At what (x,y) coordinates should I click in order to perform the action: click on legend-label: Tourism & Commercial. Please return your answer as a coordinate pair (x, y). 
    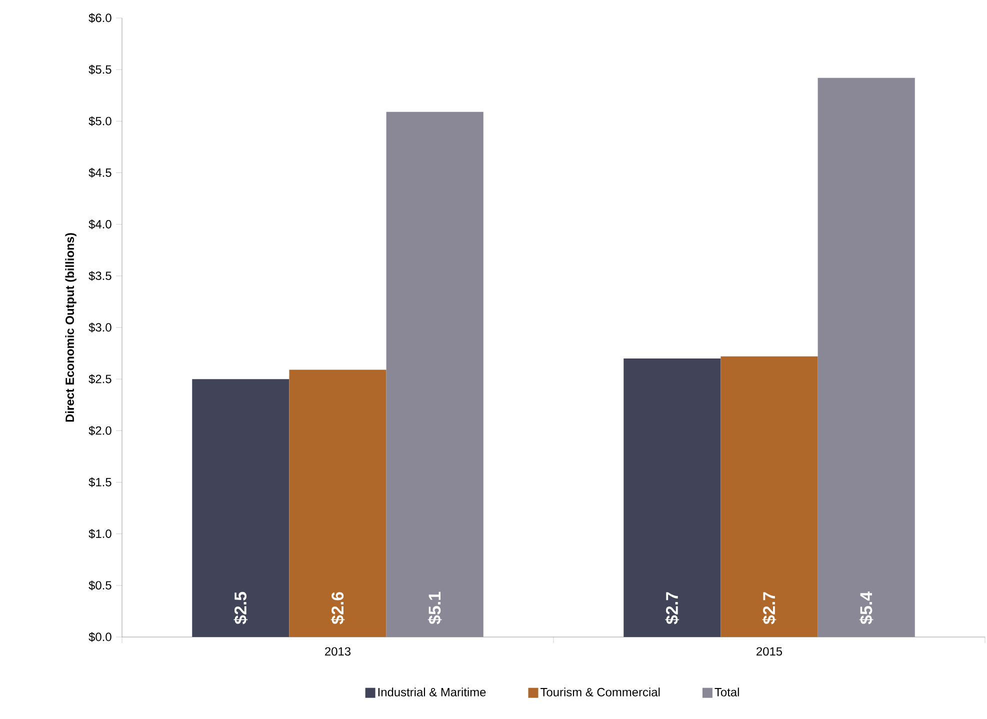
    Looking at the image, I should click on (600, 692).